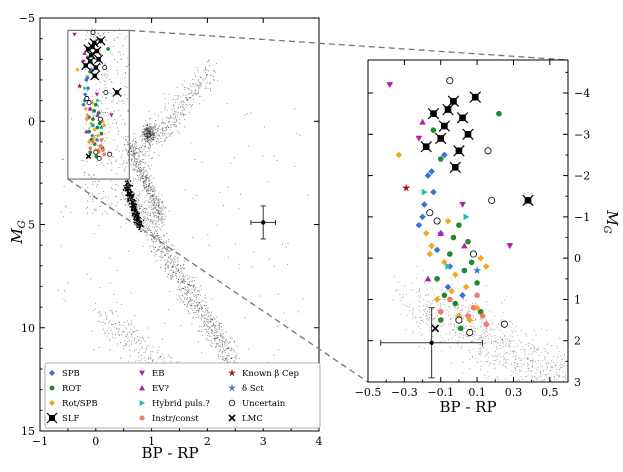  What do you see at coordinates (117, 92) in the screenshot?
I see `data-point-slf` at bounding box center [117, 92].